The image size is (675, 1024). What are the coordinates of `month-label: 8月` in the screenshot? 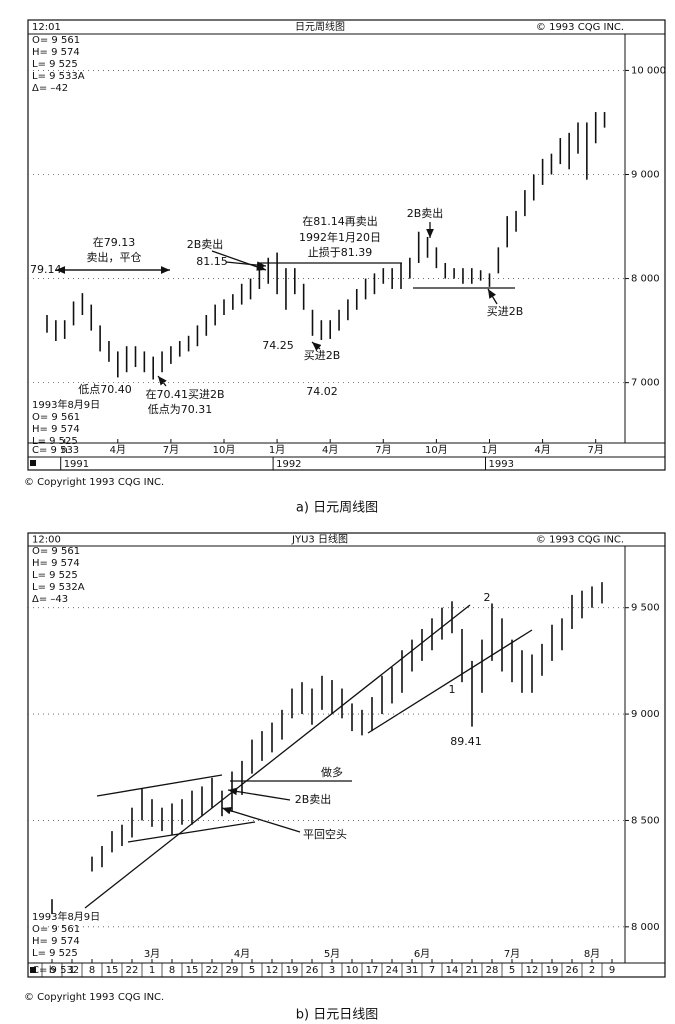 It's located at (592, 954).